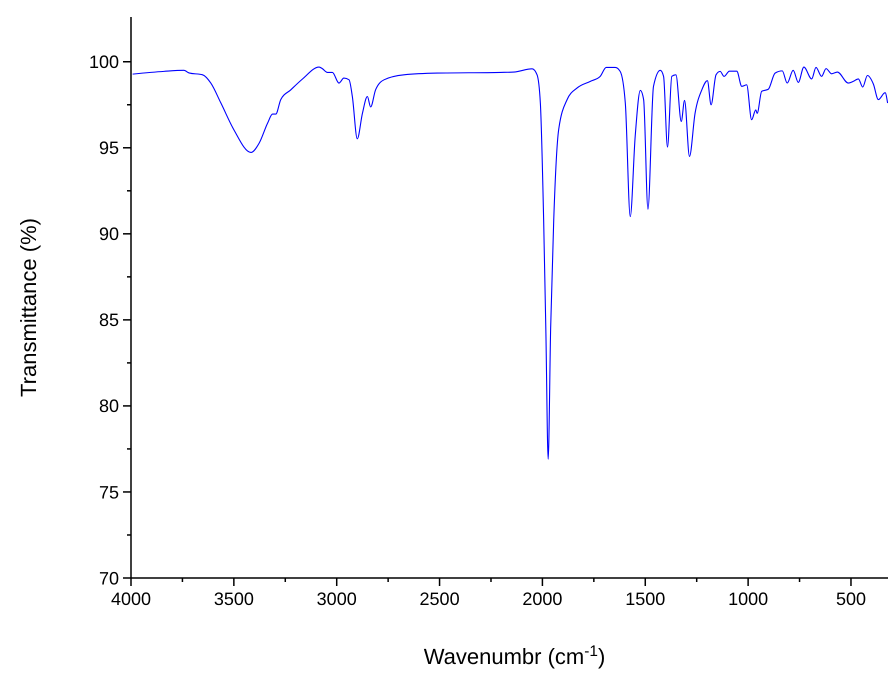 This screenshot has height=673, width=888. What do you see at coordinates (108, 234) in the screenshot?
I see `y-tick-label: 90` at bounding box center [108, 234].